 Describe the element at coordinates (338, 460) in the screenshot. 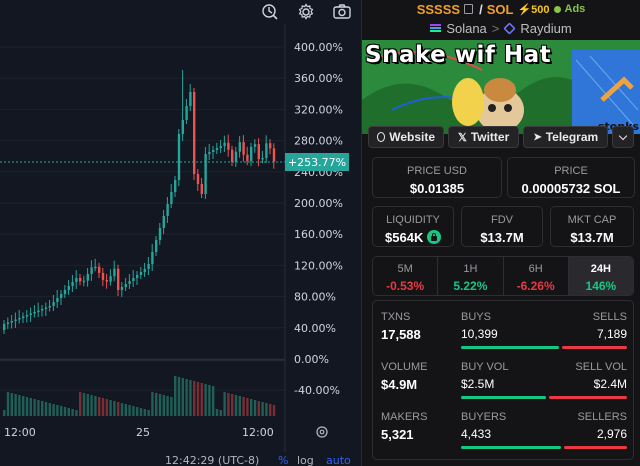

I see `auto-toggle: auto` at that location.